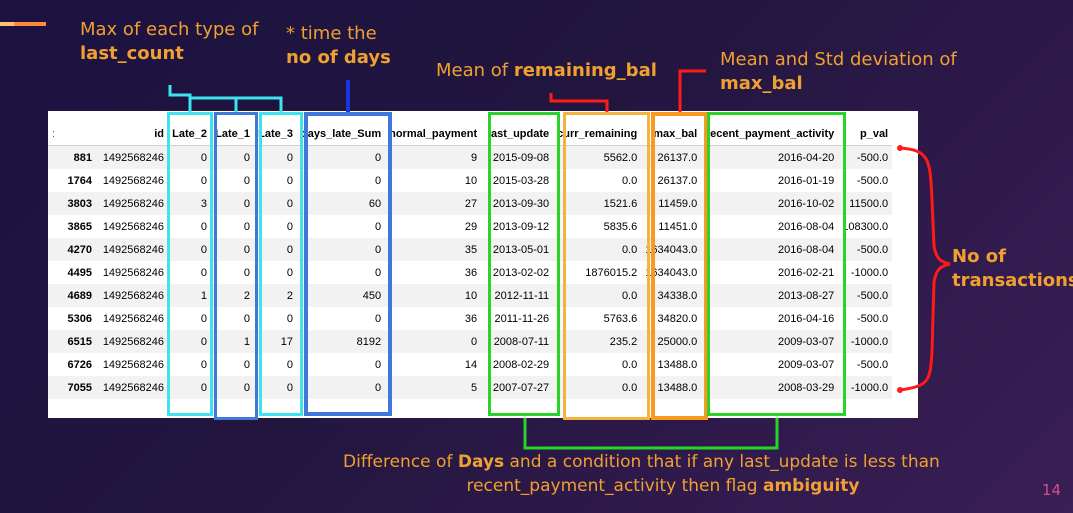 Image resolution: width=1073 pixels, height=513 pixels. I want to click on annotation-no-of-transactions: No of transactions, so click(1012, 269).